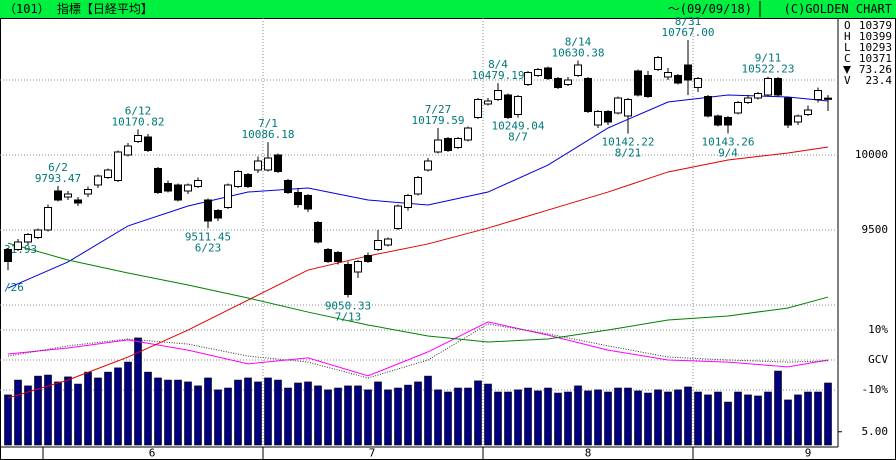 The width and height of the screenshot is (896, 460). Describe the element at coordinates (847, 58) in the screenshot. I see `info-label: C` at that location.